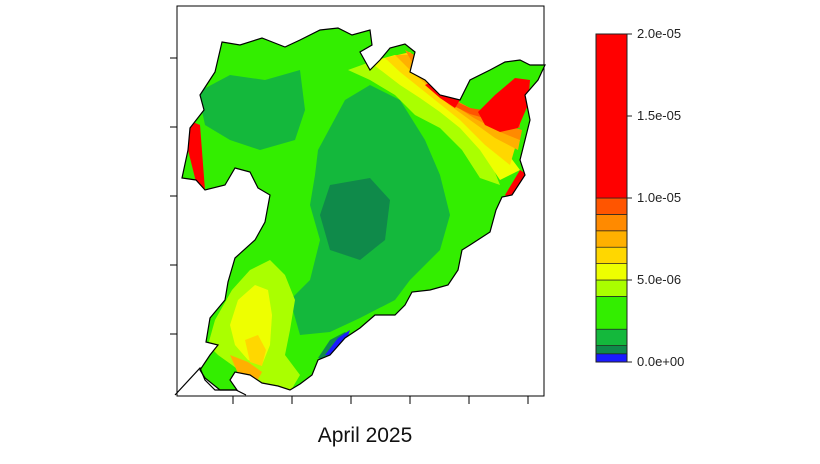 The image size is (820, 464). Describe the element at coordinates (659, 197) in the screenshot. I see `colorbar-tick-label: 1.0e-05` at that location.